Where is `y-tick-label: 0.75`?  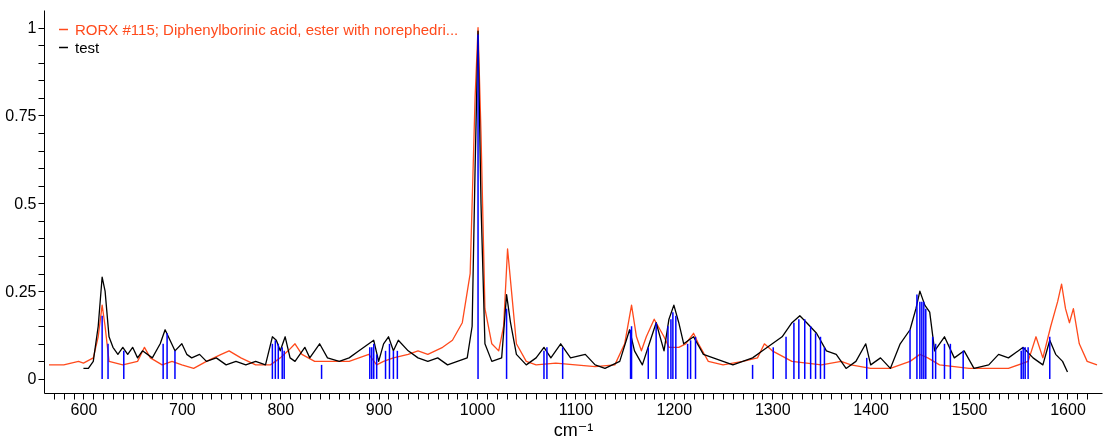
y-tick-label: 0.75 is located at coordinates (21, 115).